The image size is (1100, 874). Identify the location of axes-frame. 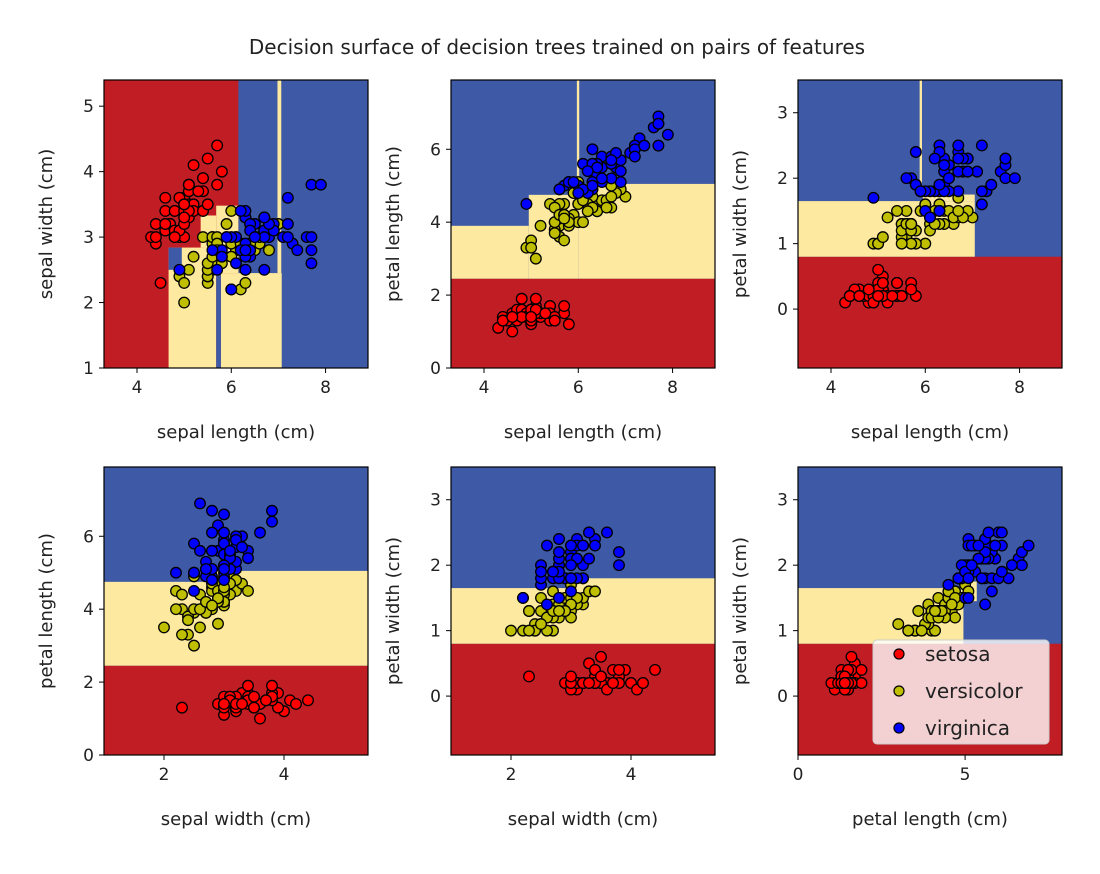
(236, 224).